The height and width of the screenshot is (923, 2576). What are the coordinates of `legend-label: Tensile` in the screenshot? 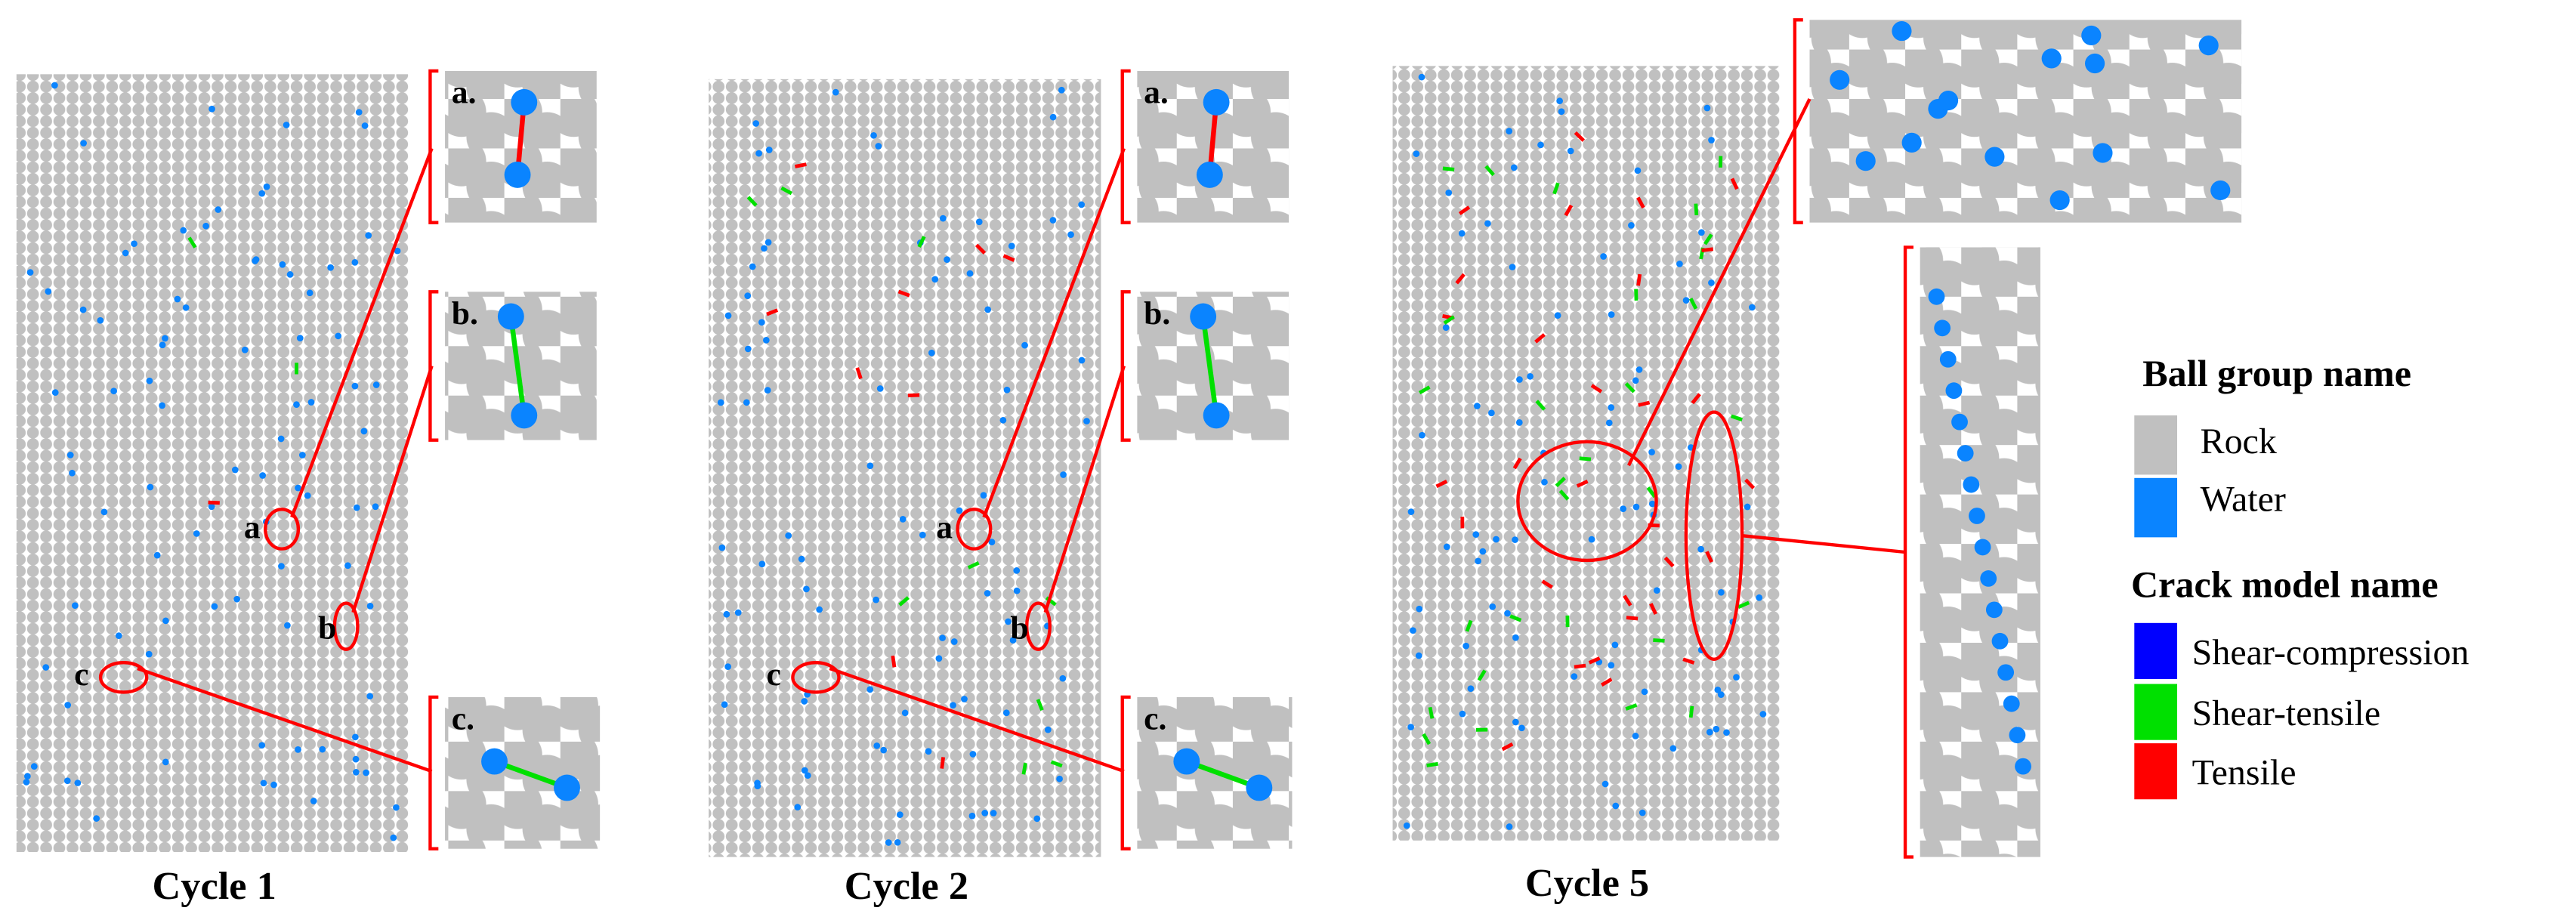 It's located at (2244, 773).